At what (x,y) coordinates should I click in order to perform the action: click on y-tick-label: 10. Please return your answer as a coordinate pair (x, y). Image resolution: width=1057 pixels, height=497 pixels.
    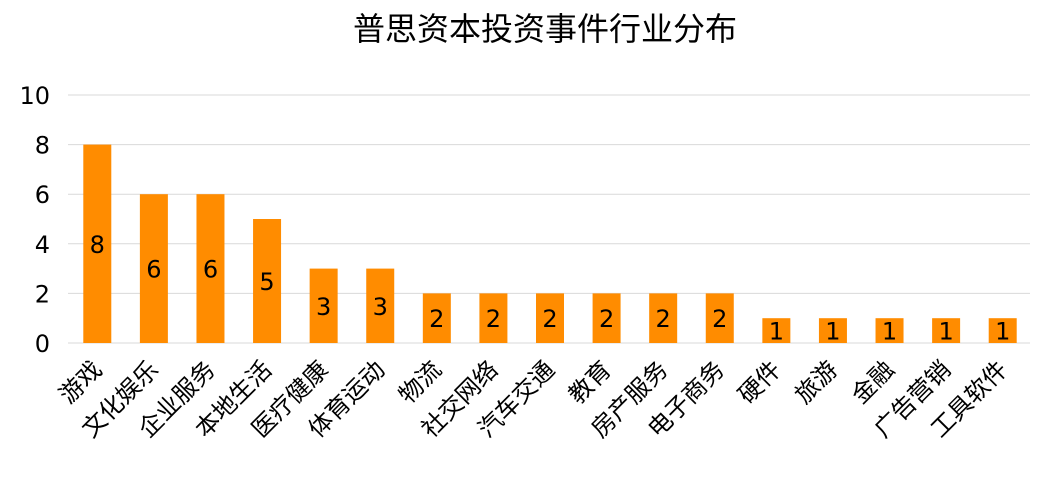
    Looking at the image, I should click on (34, 96).